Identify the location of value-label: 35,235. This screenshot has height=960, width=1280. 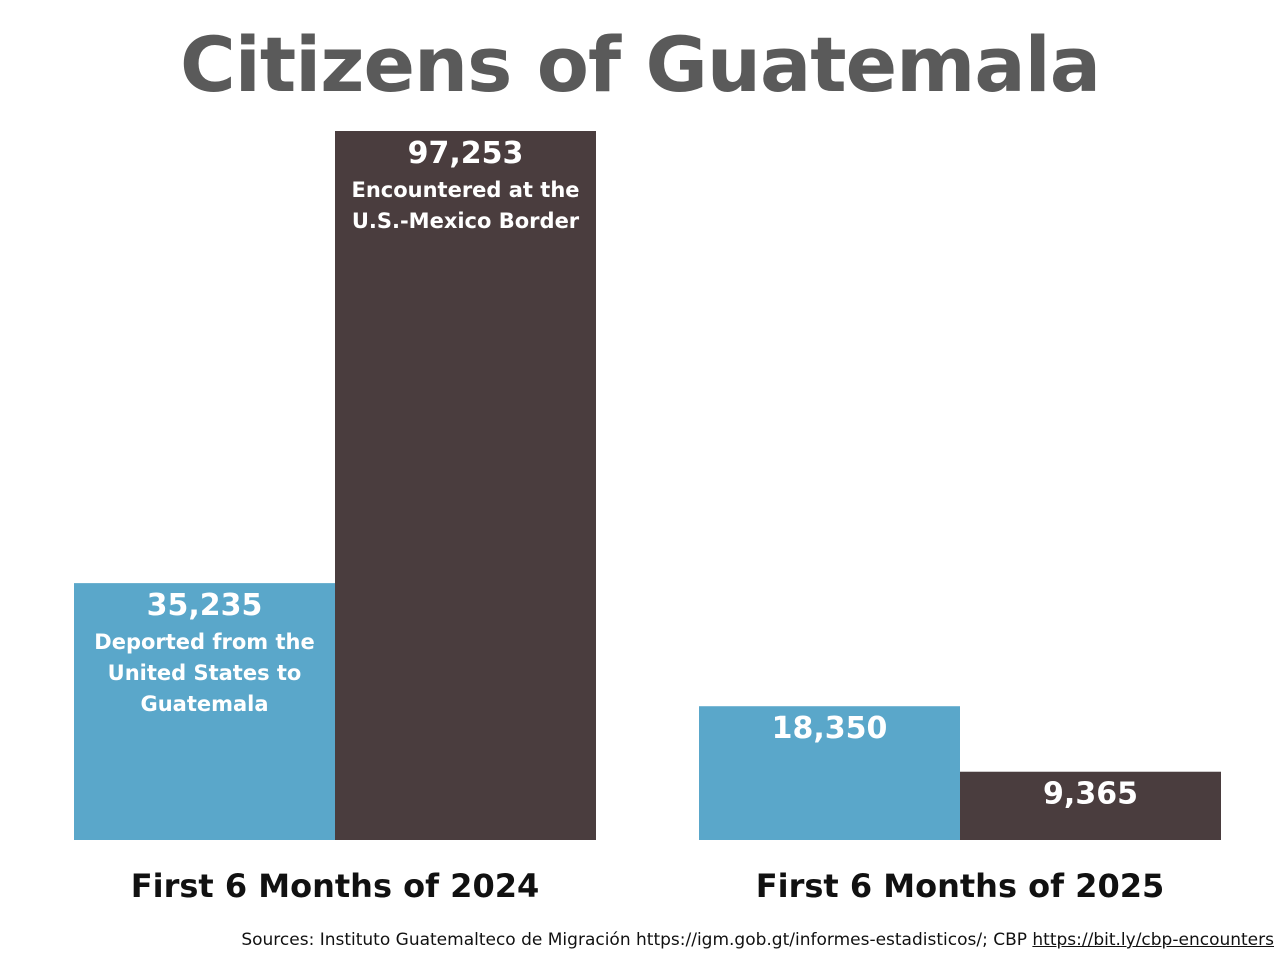
(205, 605).